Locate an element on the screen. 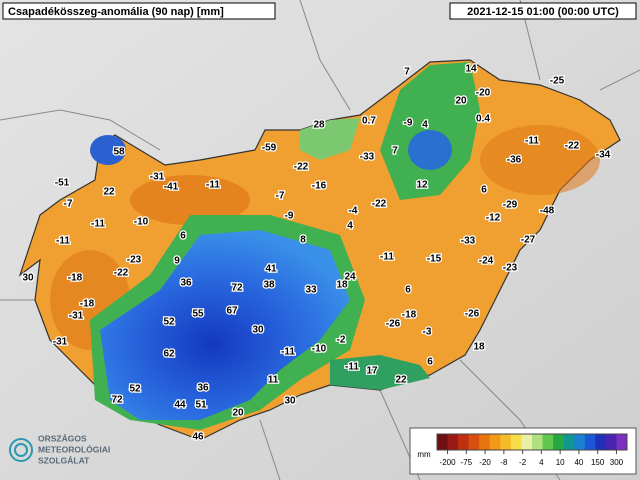 Image resolution: width=640 pixels, height=480 pixels. legend-tick-label: -75 is located at coordinates (467, 462).